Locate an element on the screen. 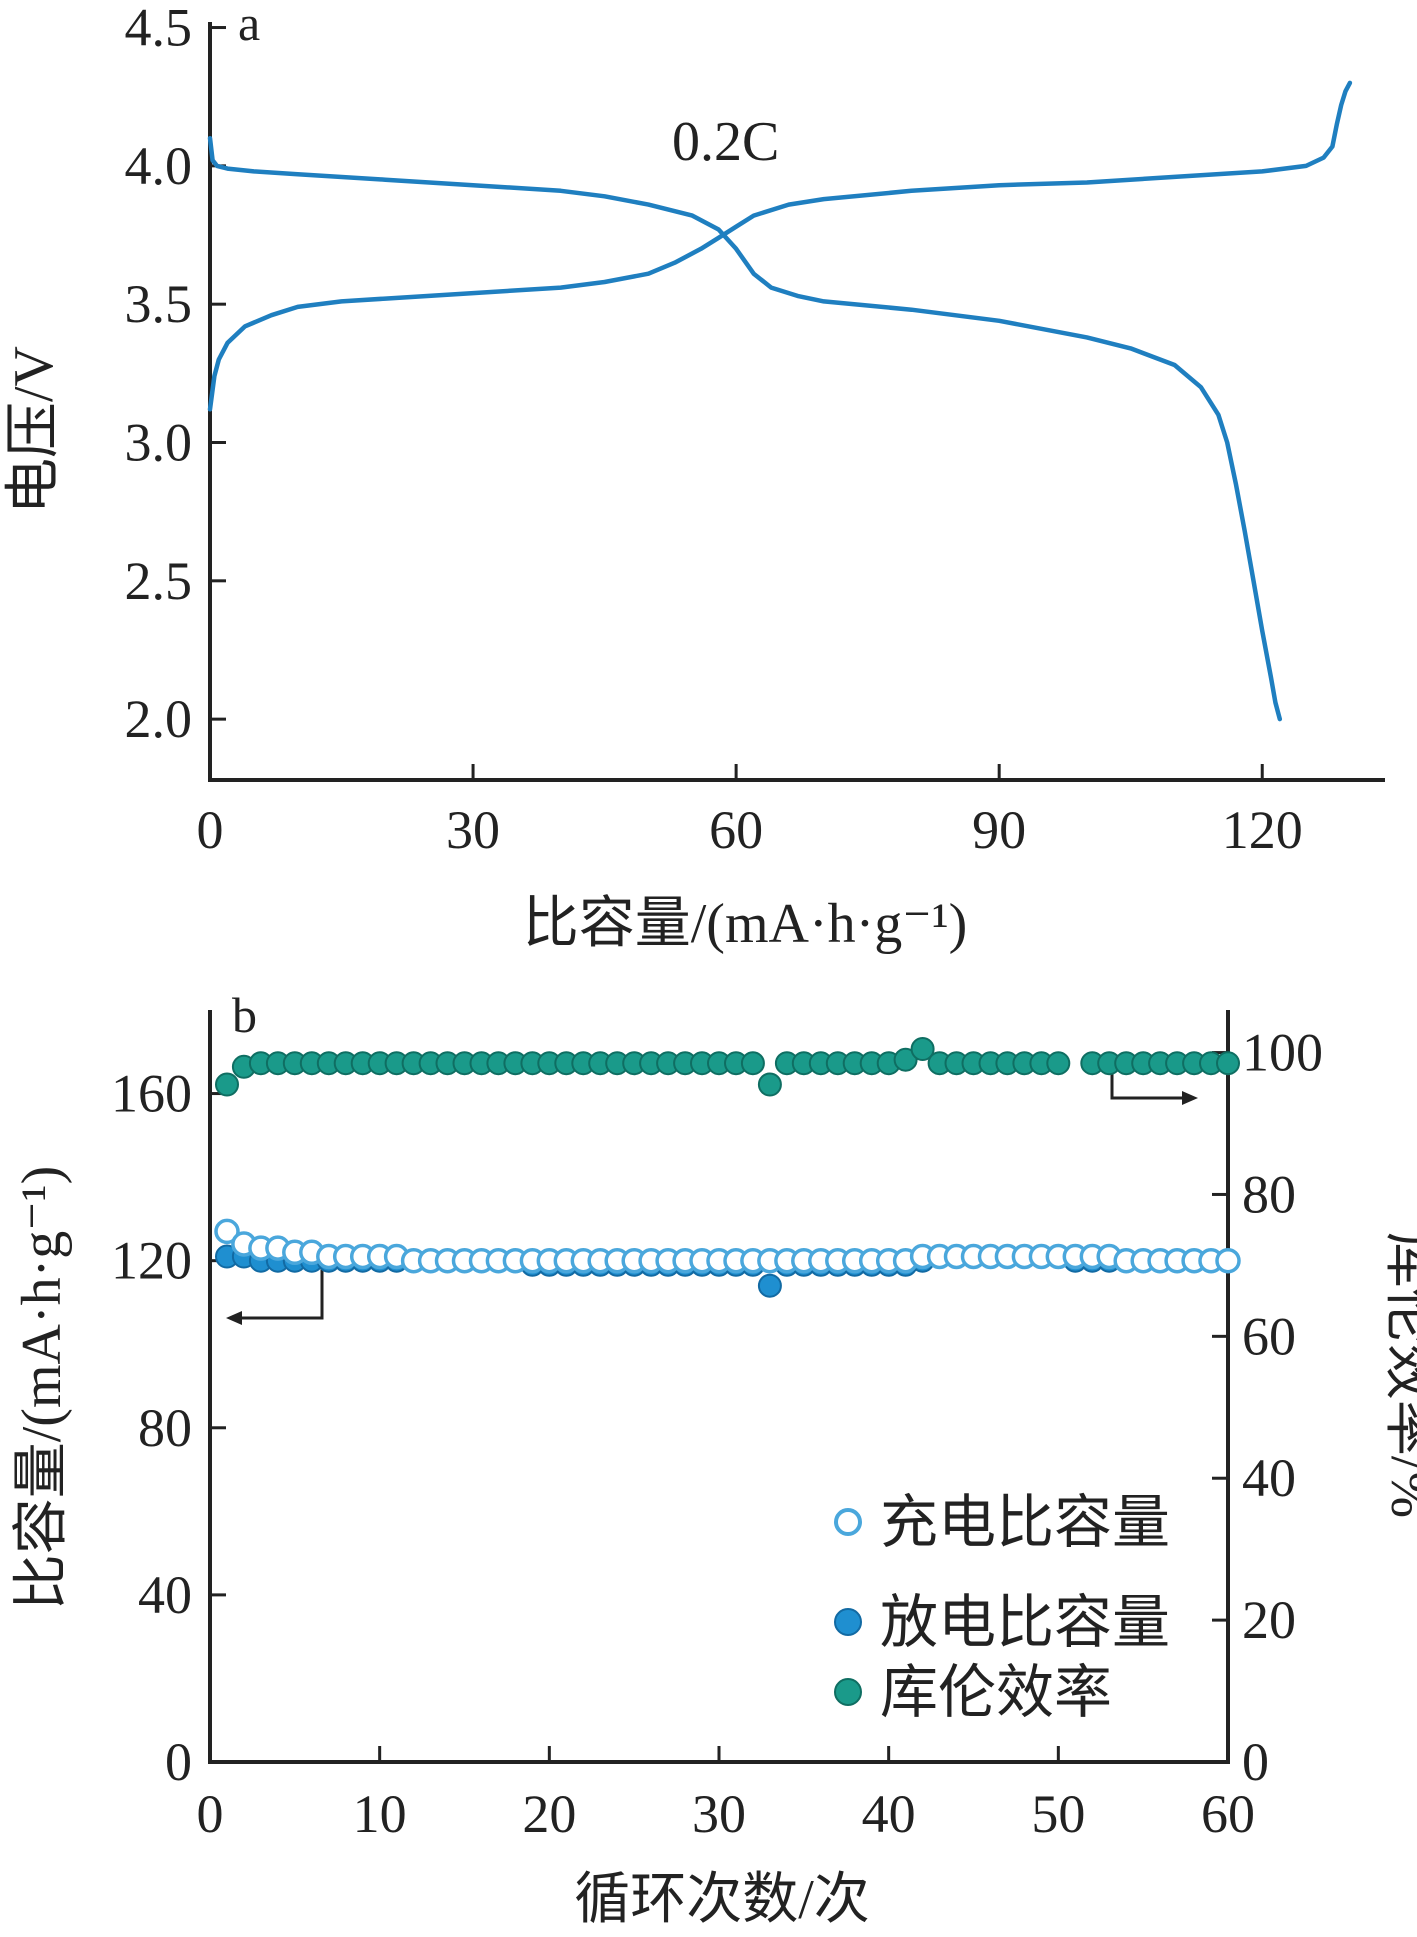  b-panel-label: b is located at coordinates (244, 1015).